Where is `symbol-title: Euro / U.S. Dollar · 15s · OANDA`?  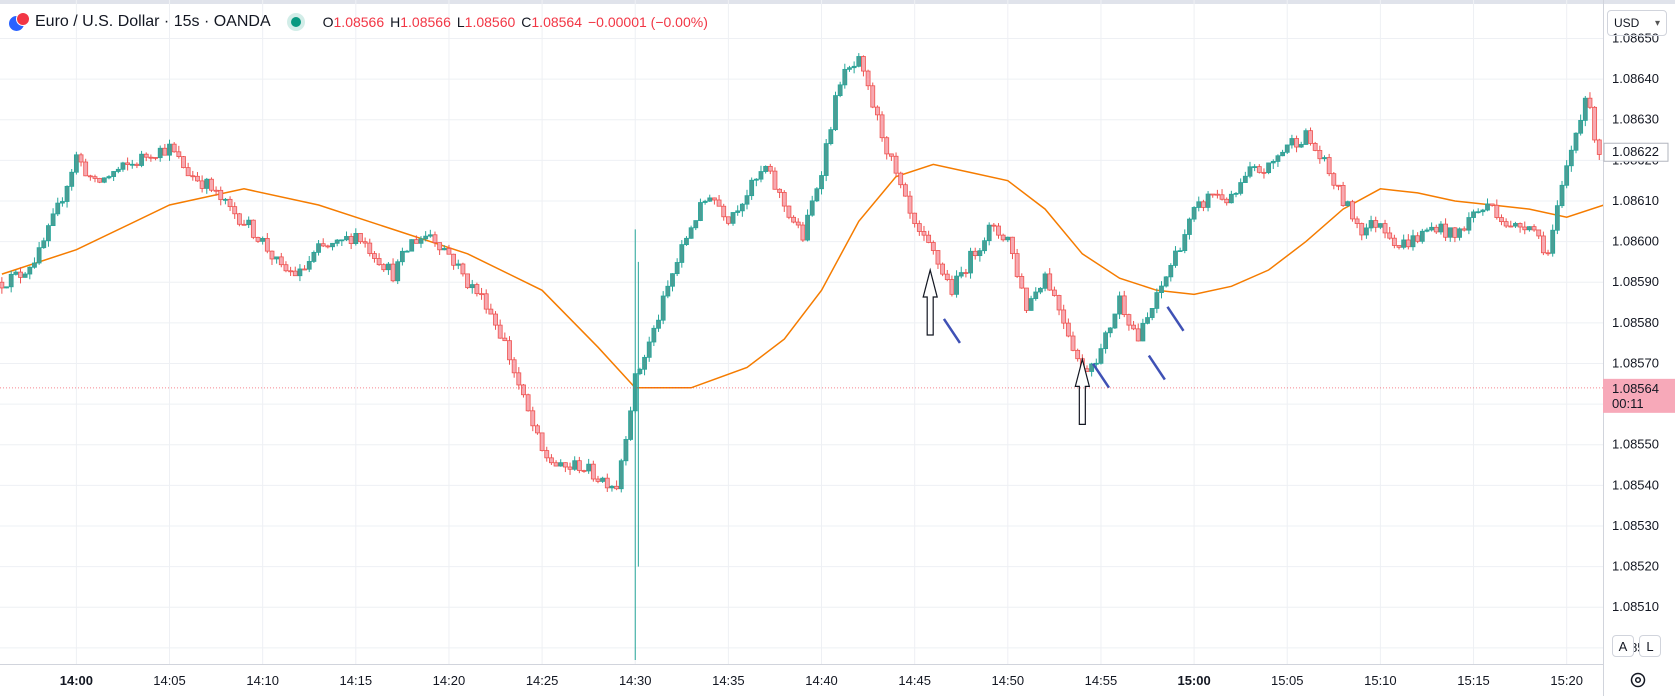 symbol-title: Euro / U.S. Dollar · 15s · OANDA is located at coordinates (153, 21).